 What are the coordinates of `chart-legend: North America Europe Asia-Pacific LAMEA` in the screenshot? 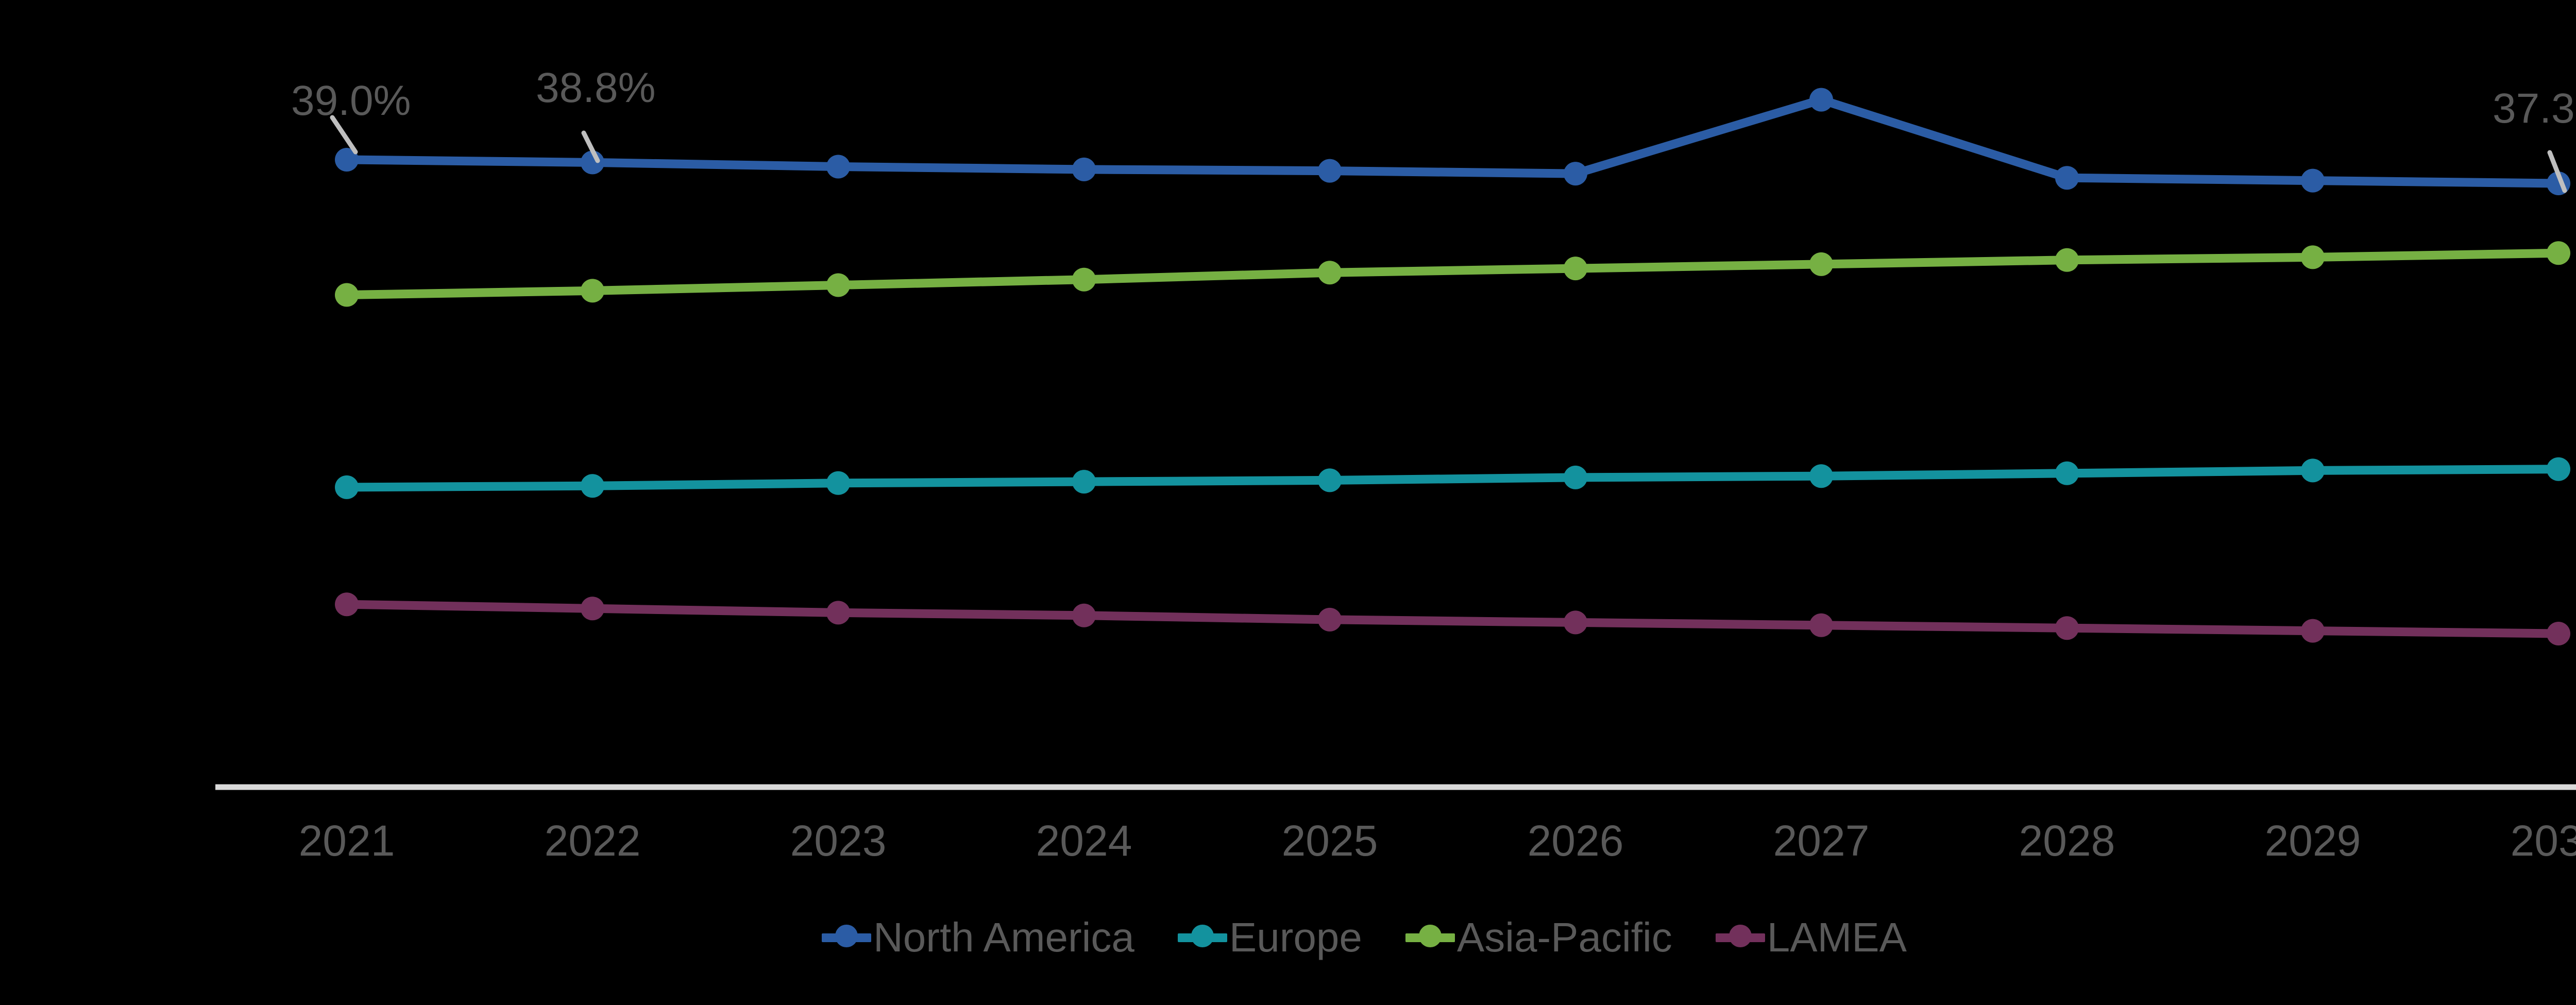 It's located at (1288, 937).